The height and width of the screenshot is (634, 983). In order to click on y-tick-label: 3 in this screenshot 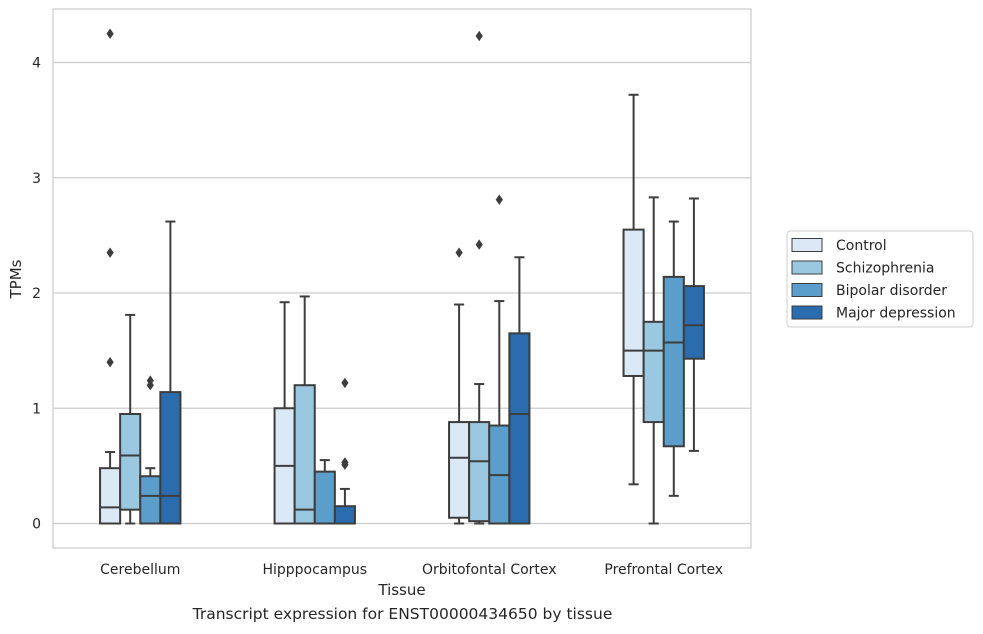, I will do `click(36, 179)`.